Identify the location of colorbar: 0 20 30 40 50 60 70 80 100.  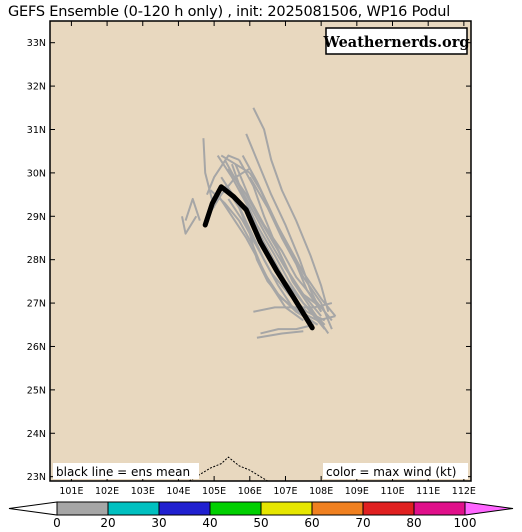
(261, 515).